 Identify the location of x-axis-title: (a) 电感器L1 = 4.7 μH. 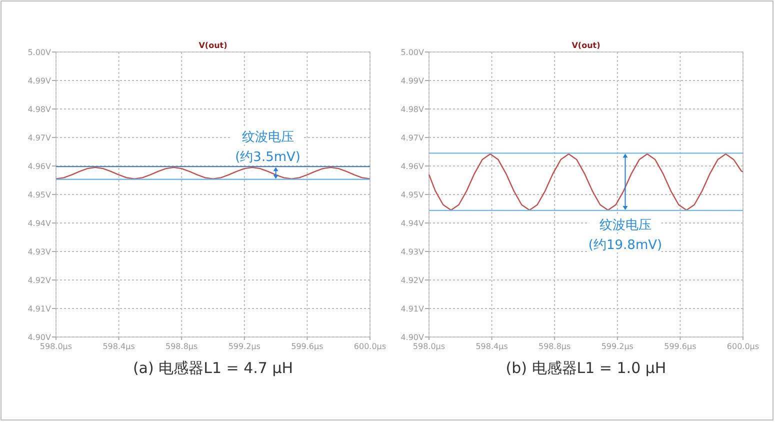
(213, 368).